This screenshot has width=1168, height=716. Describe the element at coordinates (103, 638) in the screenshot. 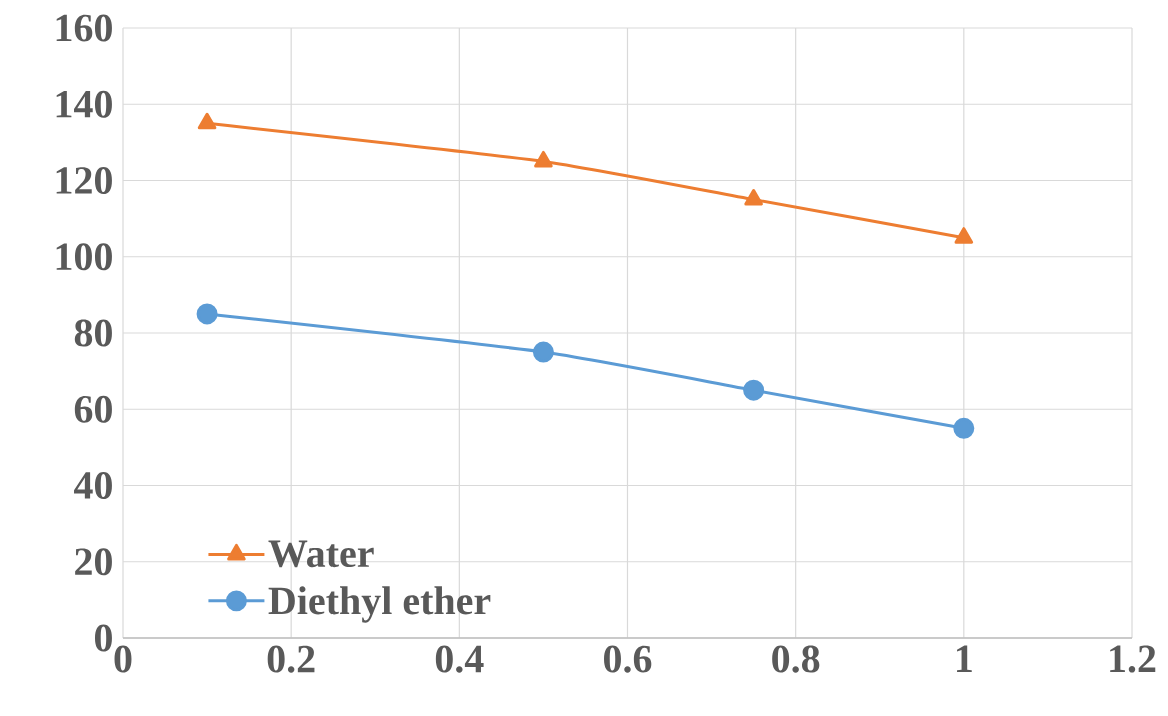

I see `y-tick-label: 0` at that location.